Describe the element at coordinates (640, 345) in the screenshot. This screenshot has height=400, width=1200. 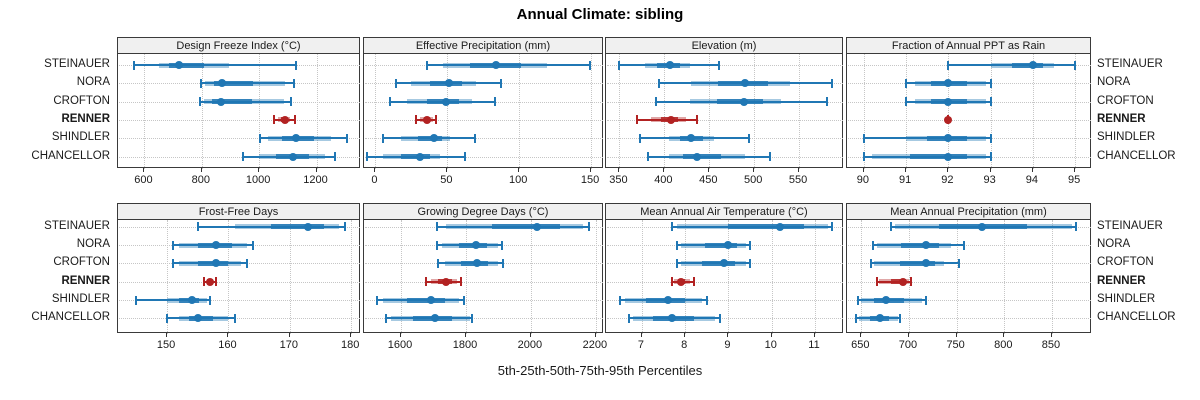
I see `axis-tick-label: 7` at that location.